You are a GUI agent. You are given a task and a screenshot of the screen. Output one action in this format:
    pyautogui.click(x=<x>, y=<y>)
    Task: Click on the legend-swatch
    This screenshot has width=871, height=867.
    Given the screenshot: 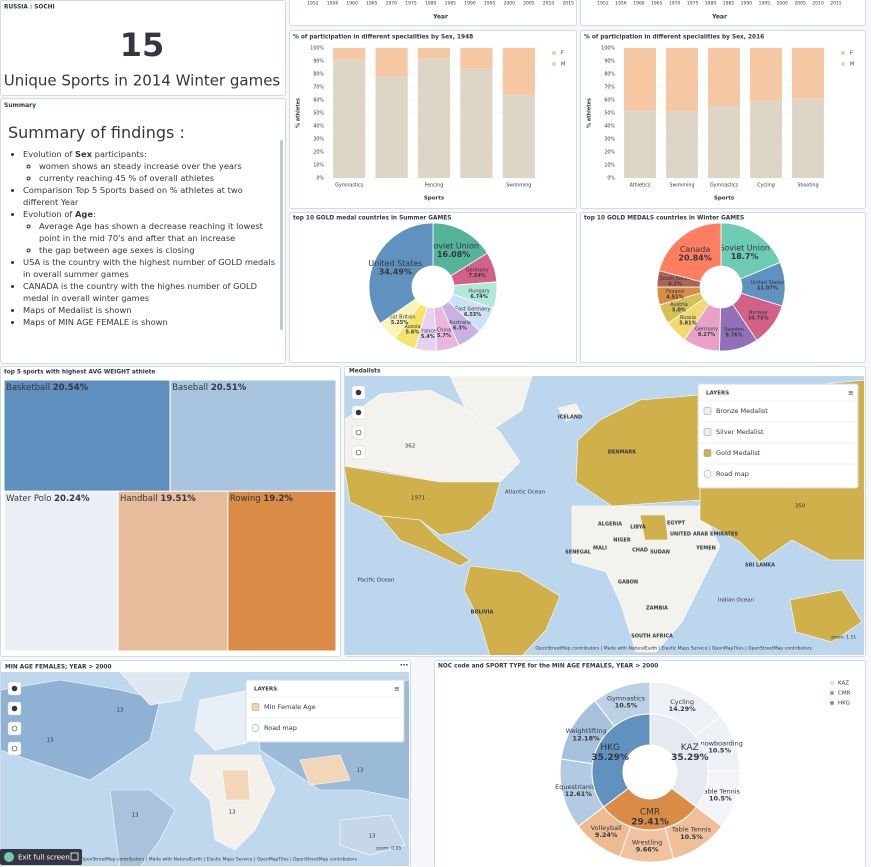 What is the action you would take?
    pyautogui.click(x=832, y=683)
    